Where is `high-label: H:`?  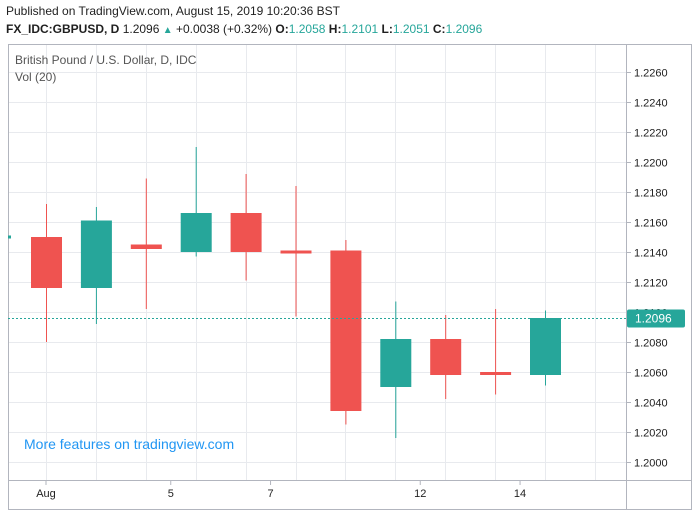 high-label: H: is located at coordinates (335, 29).